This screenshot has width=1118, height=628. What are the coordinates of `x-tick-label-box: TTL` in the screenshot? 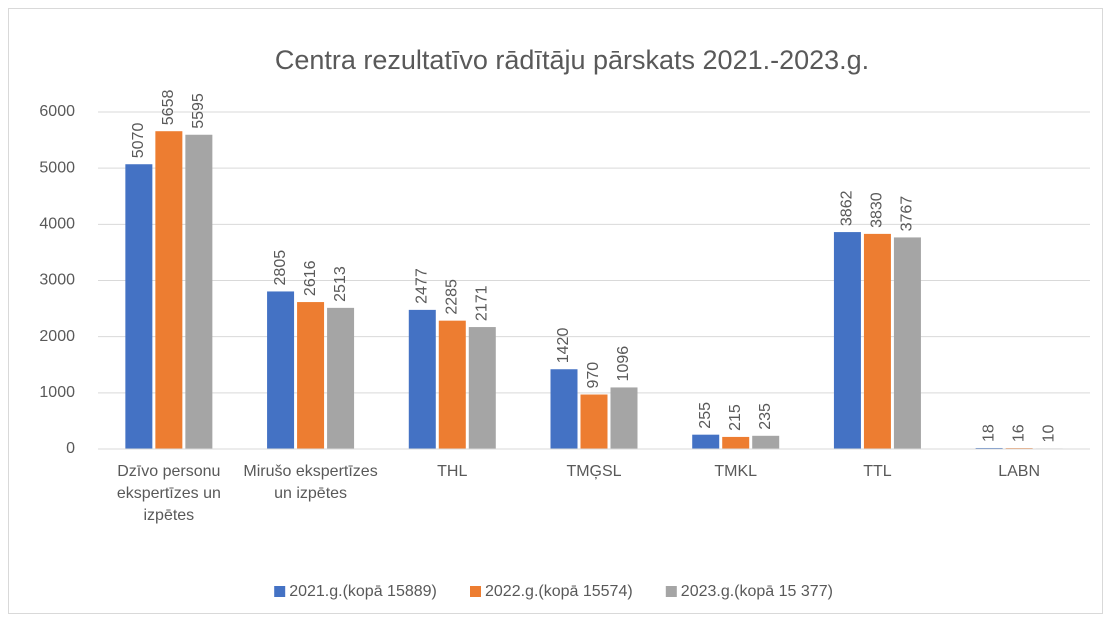 It's located at (877, 471).